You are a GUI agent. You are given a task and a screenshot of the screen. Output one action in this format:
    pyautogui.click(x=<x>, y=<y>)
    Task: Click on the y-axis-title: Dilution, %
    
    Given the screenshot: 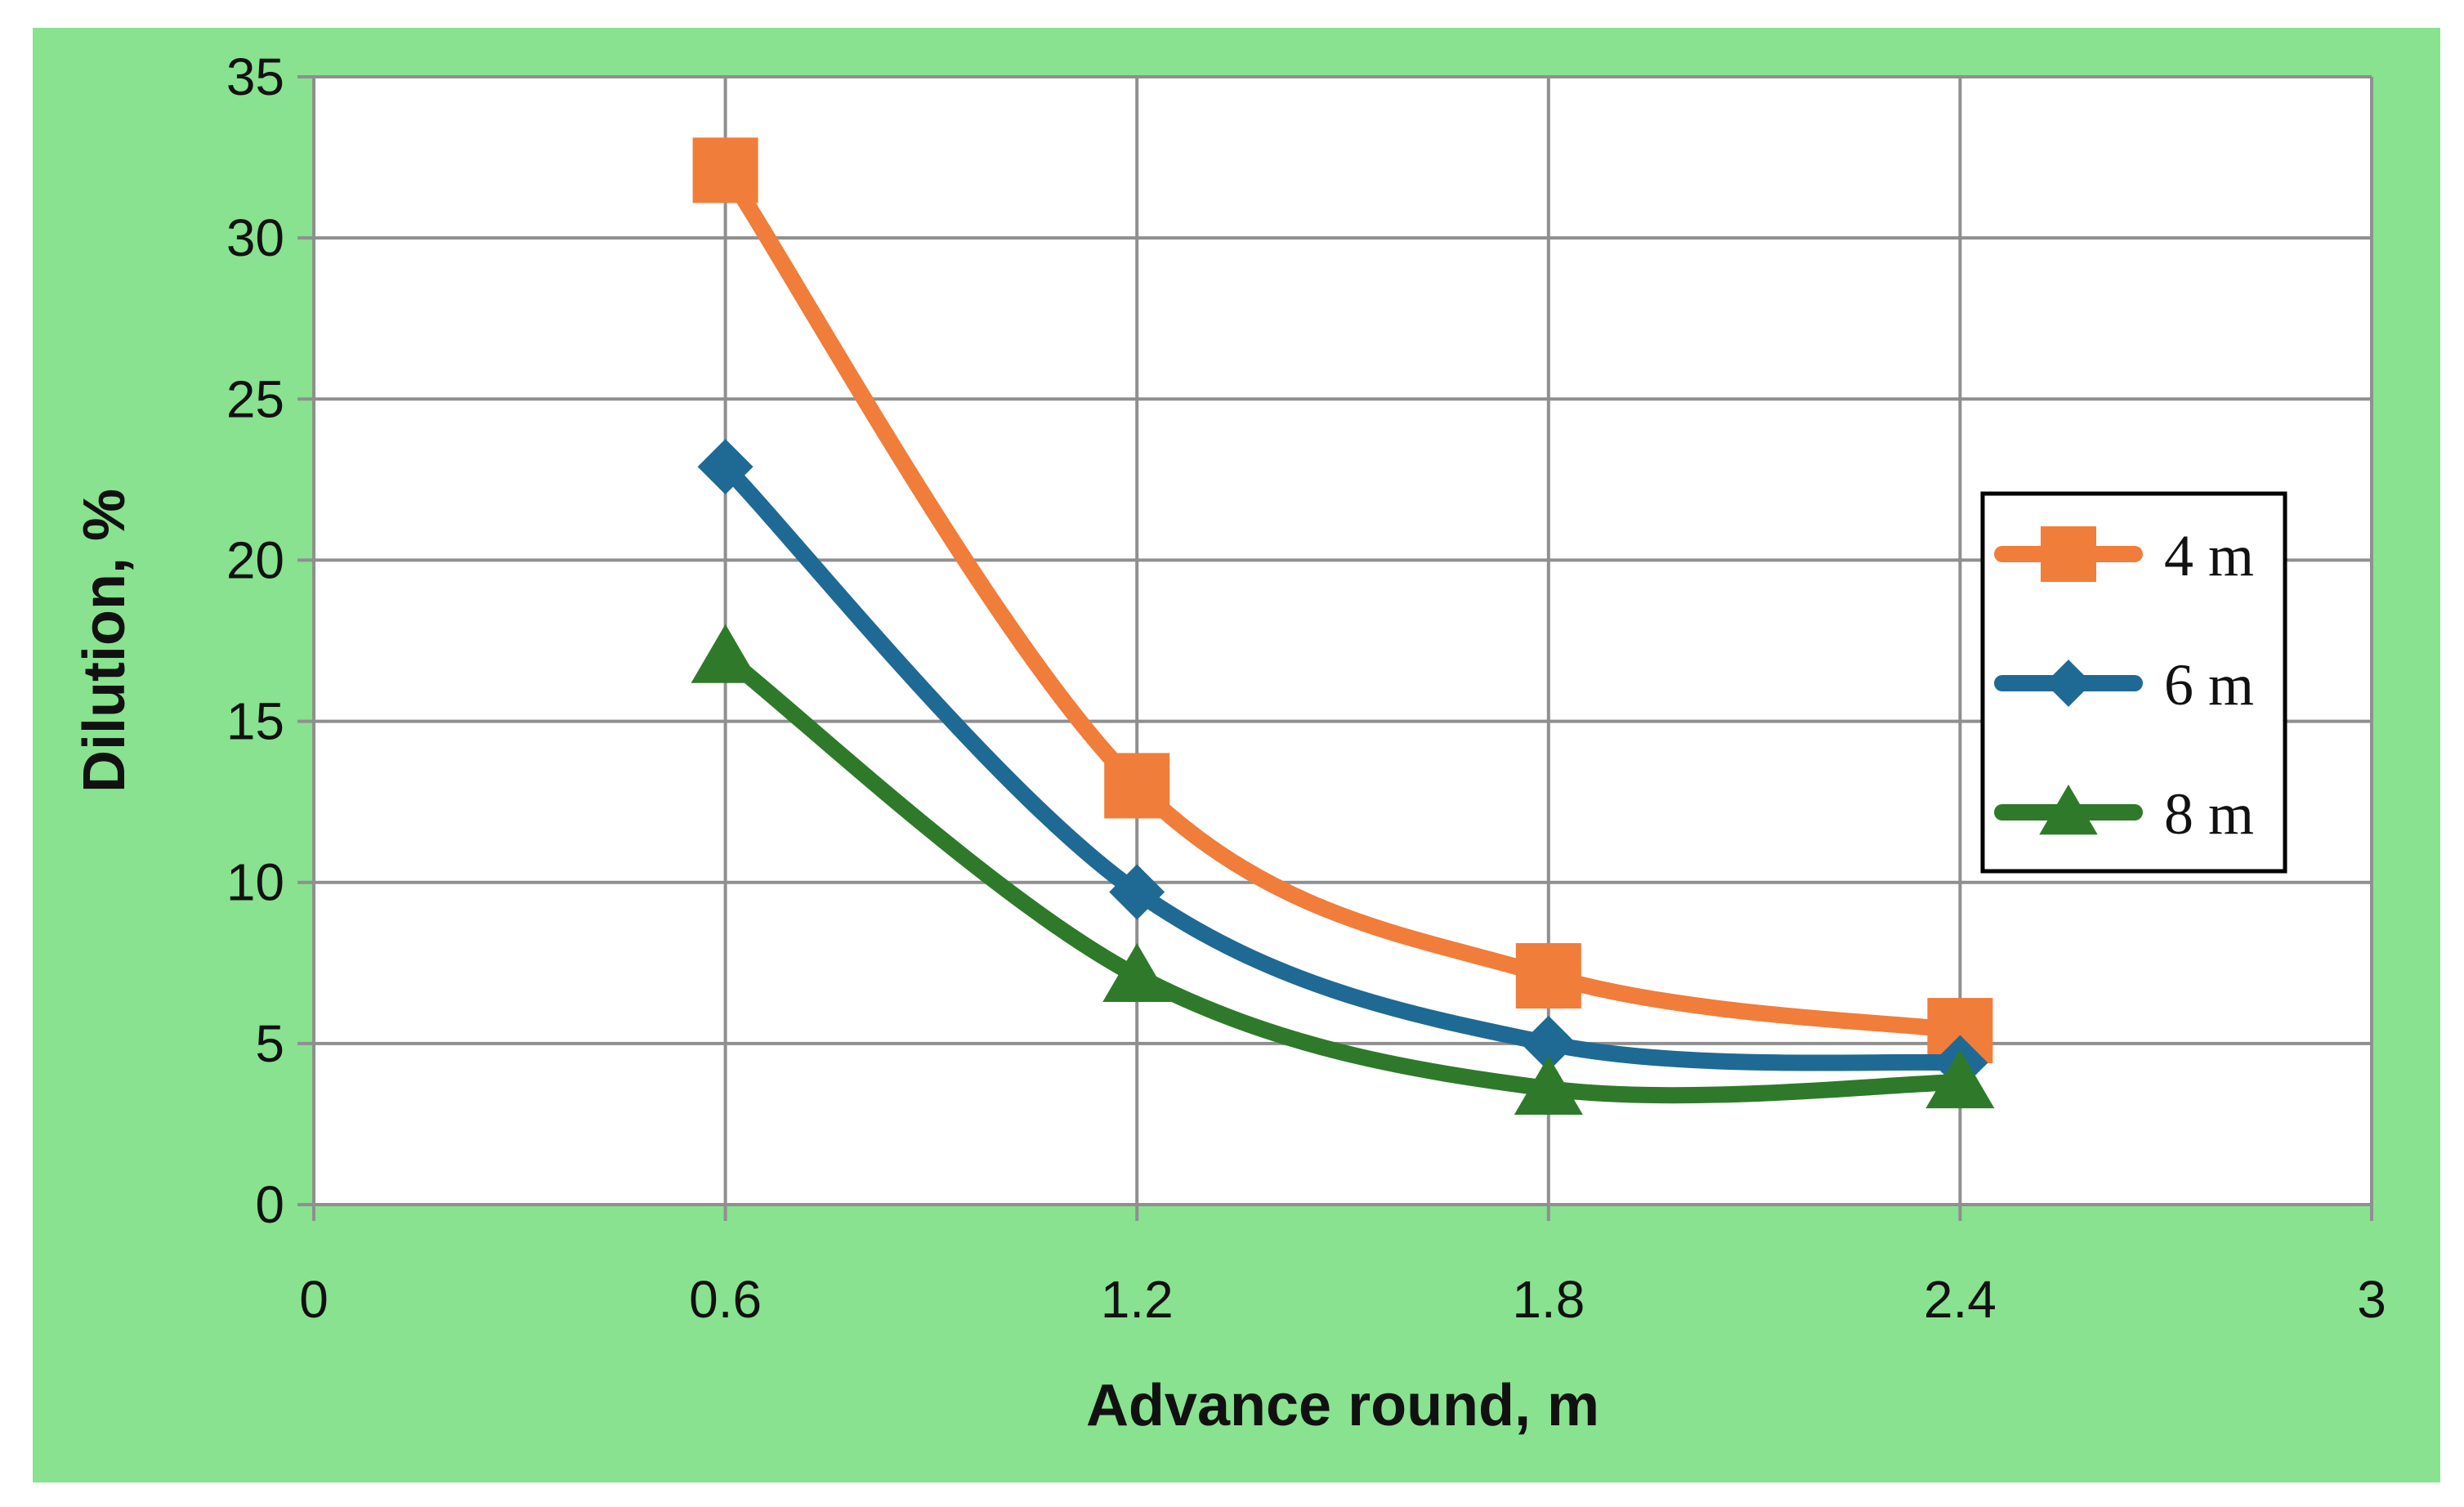 What is the action you would take?
    pyautogui.click(x=104, y=641)
    